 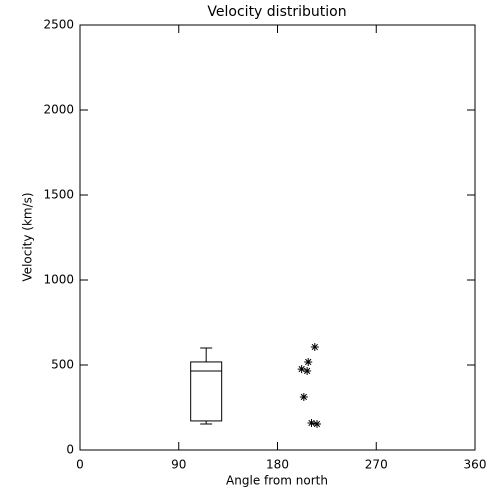 What do you see at coordinates (206, 391) in the screenshot?
I see `box` at bounding box center [206, 391].